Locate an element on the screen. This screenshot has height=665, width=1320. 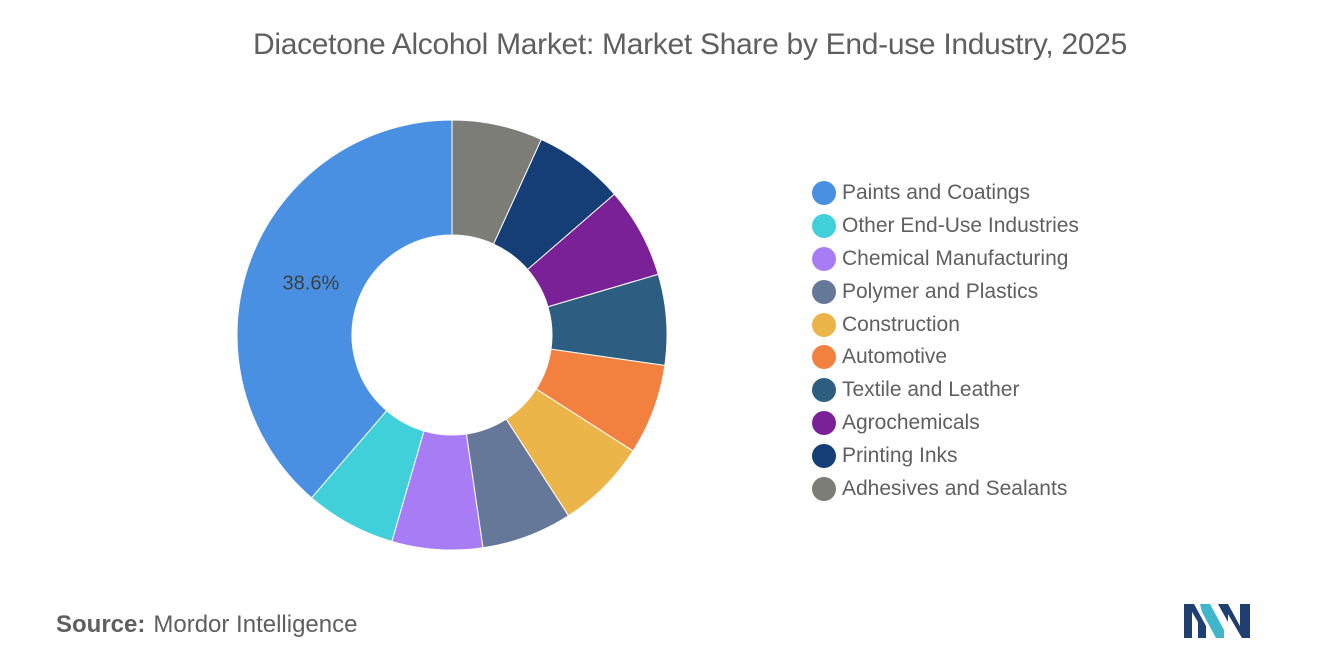
legend-item: Chemical Manufacturing is located at coordinates (945, 259).